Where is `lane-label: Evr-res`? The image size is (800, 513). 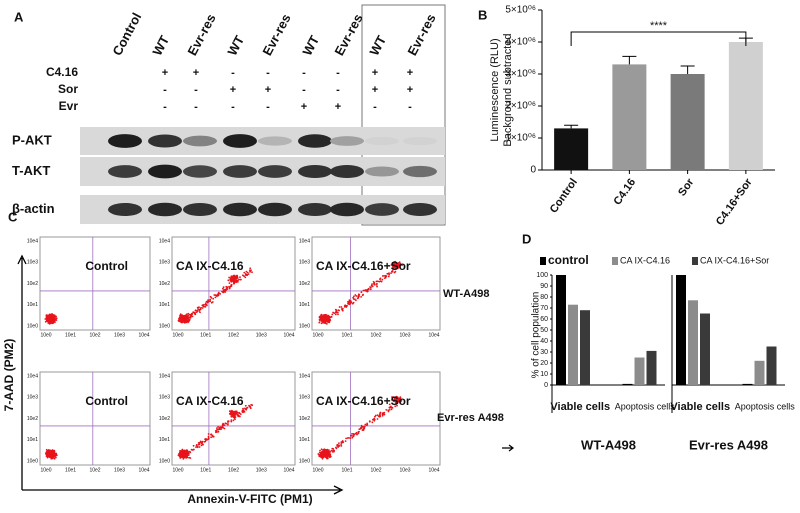 lane-label: Evr-res is located at coordinates (421, 34).